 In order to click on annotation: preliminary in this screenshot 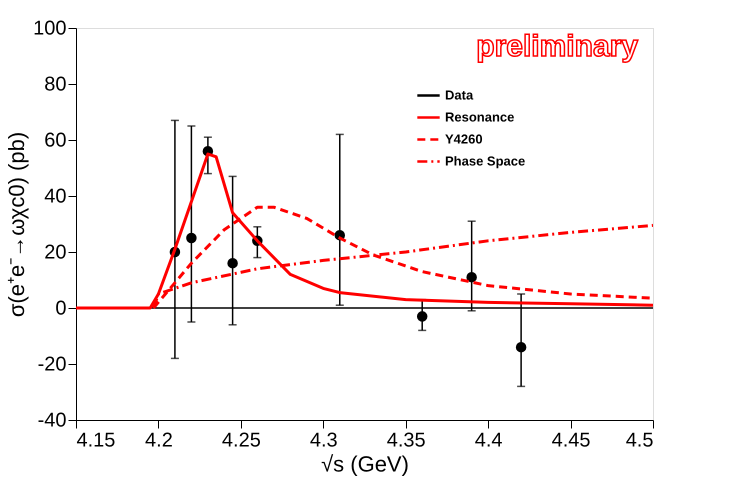, I will do `click(557, 46)`.